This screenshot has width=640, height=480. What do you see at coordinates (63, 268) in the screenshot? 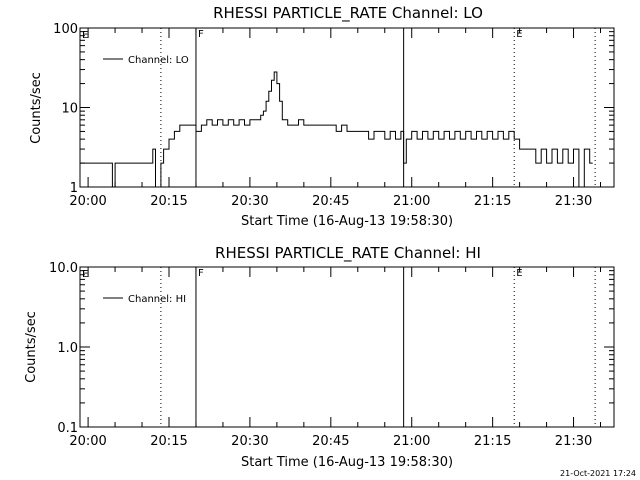
I see `y-tick-label: 10.0` at bounding box center [63, 268].